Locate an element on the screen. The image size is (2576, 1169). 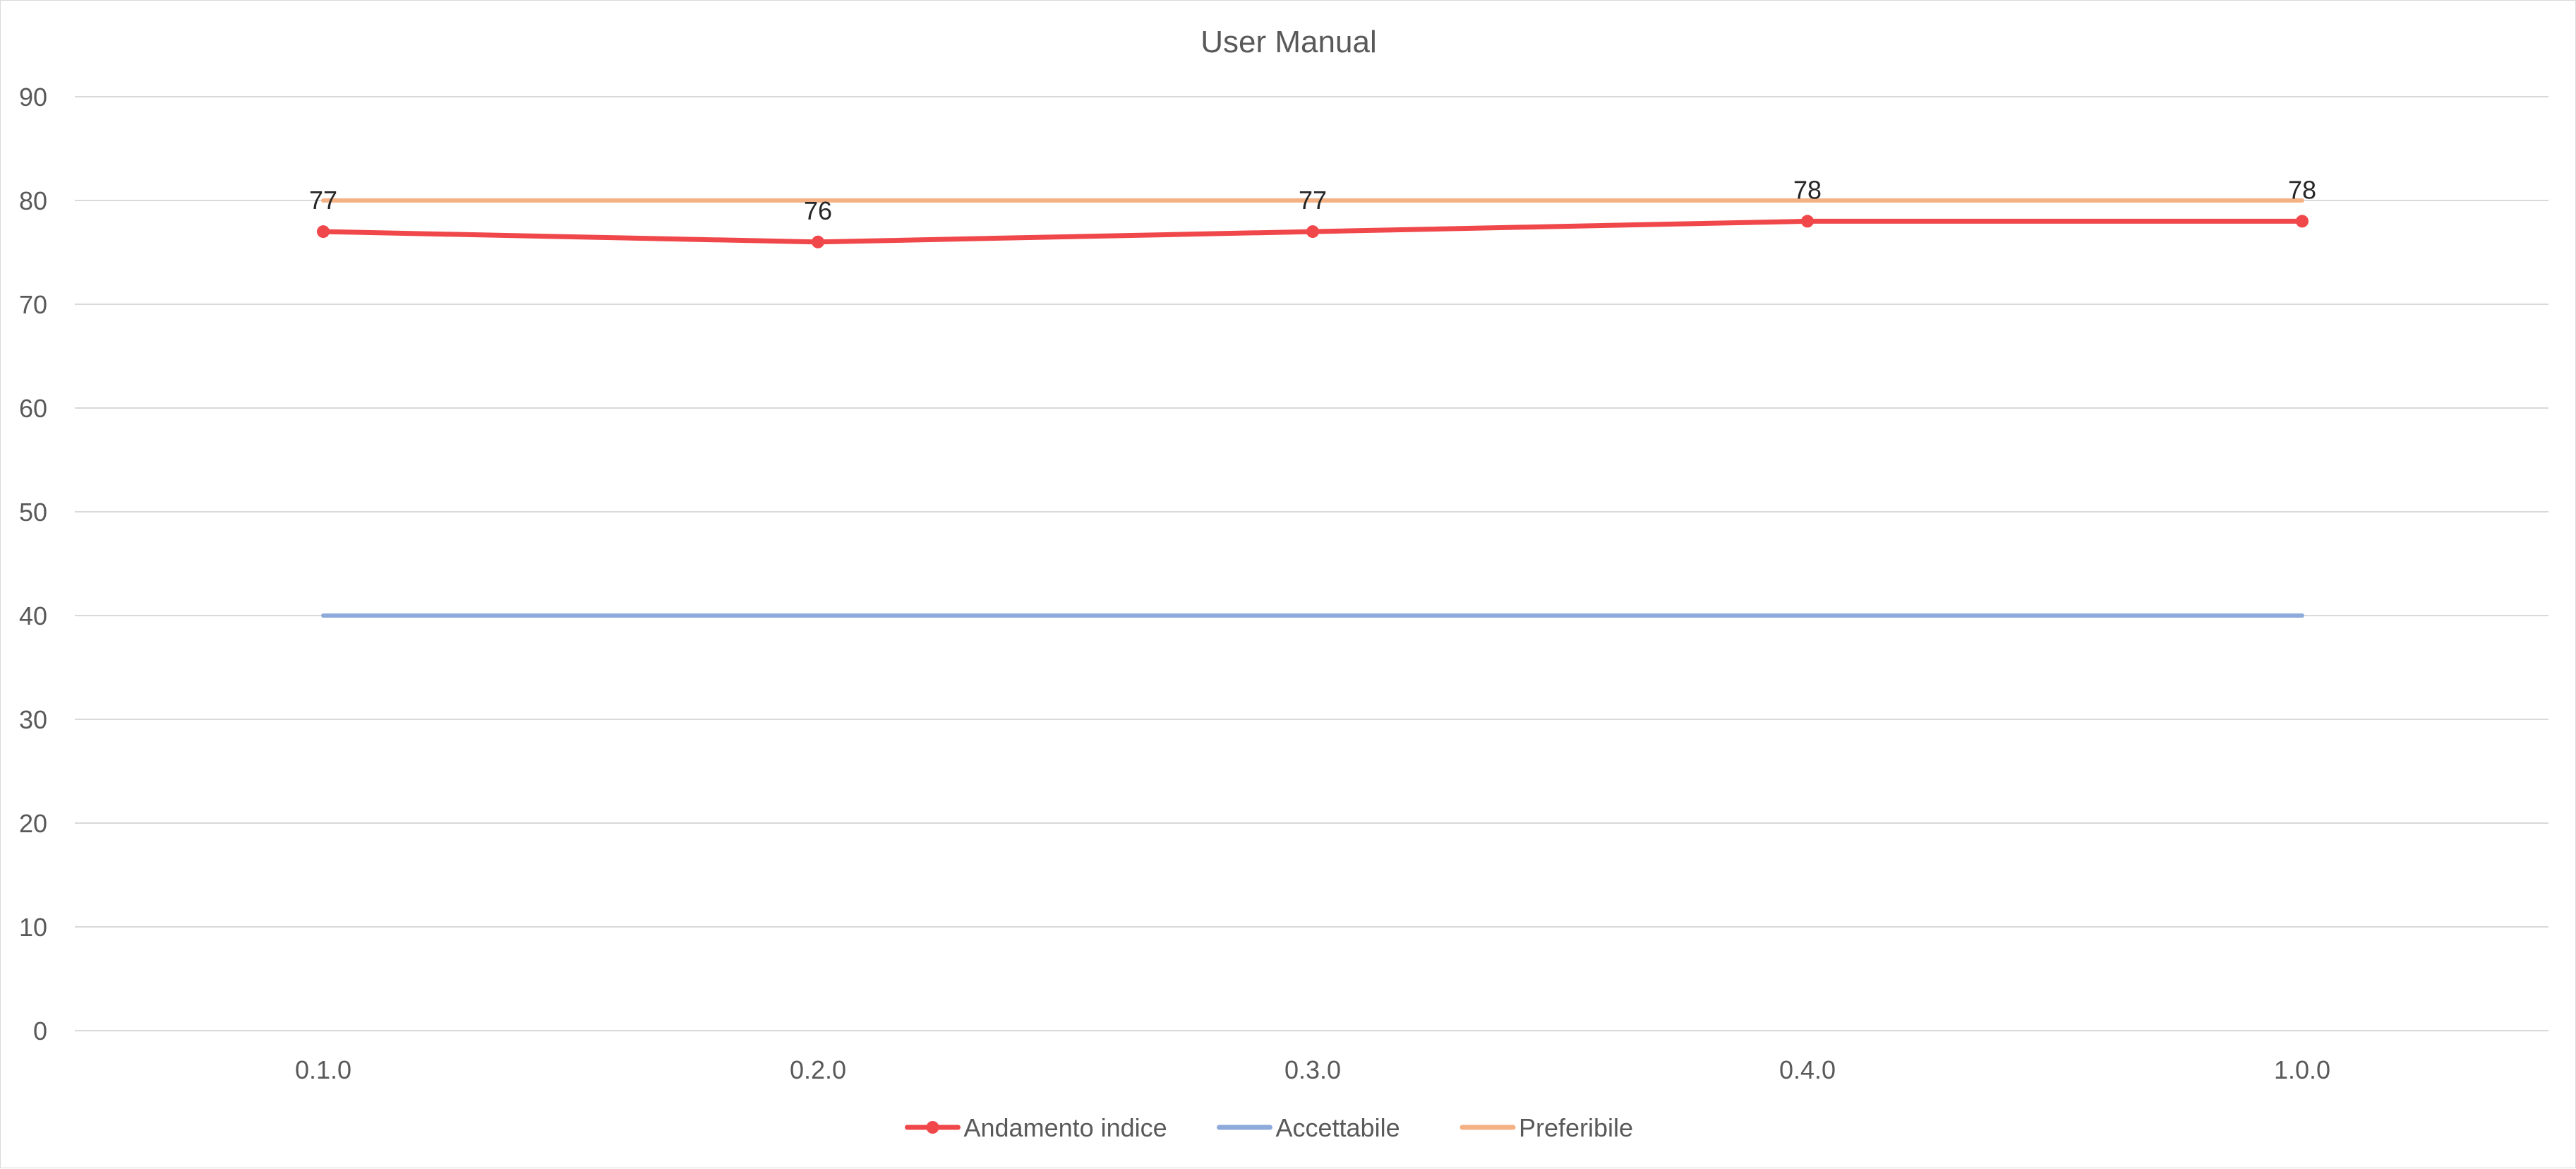
legend-marker is located at coordinates (932, 1127).